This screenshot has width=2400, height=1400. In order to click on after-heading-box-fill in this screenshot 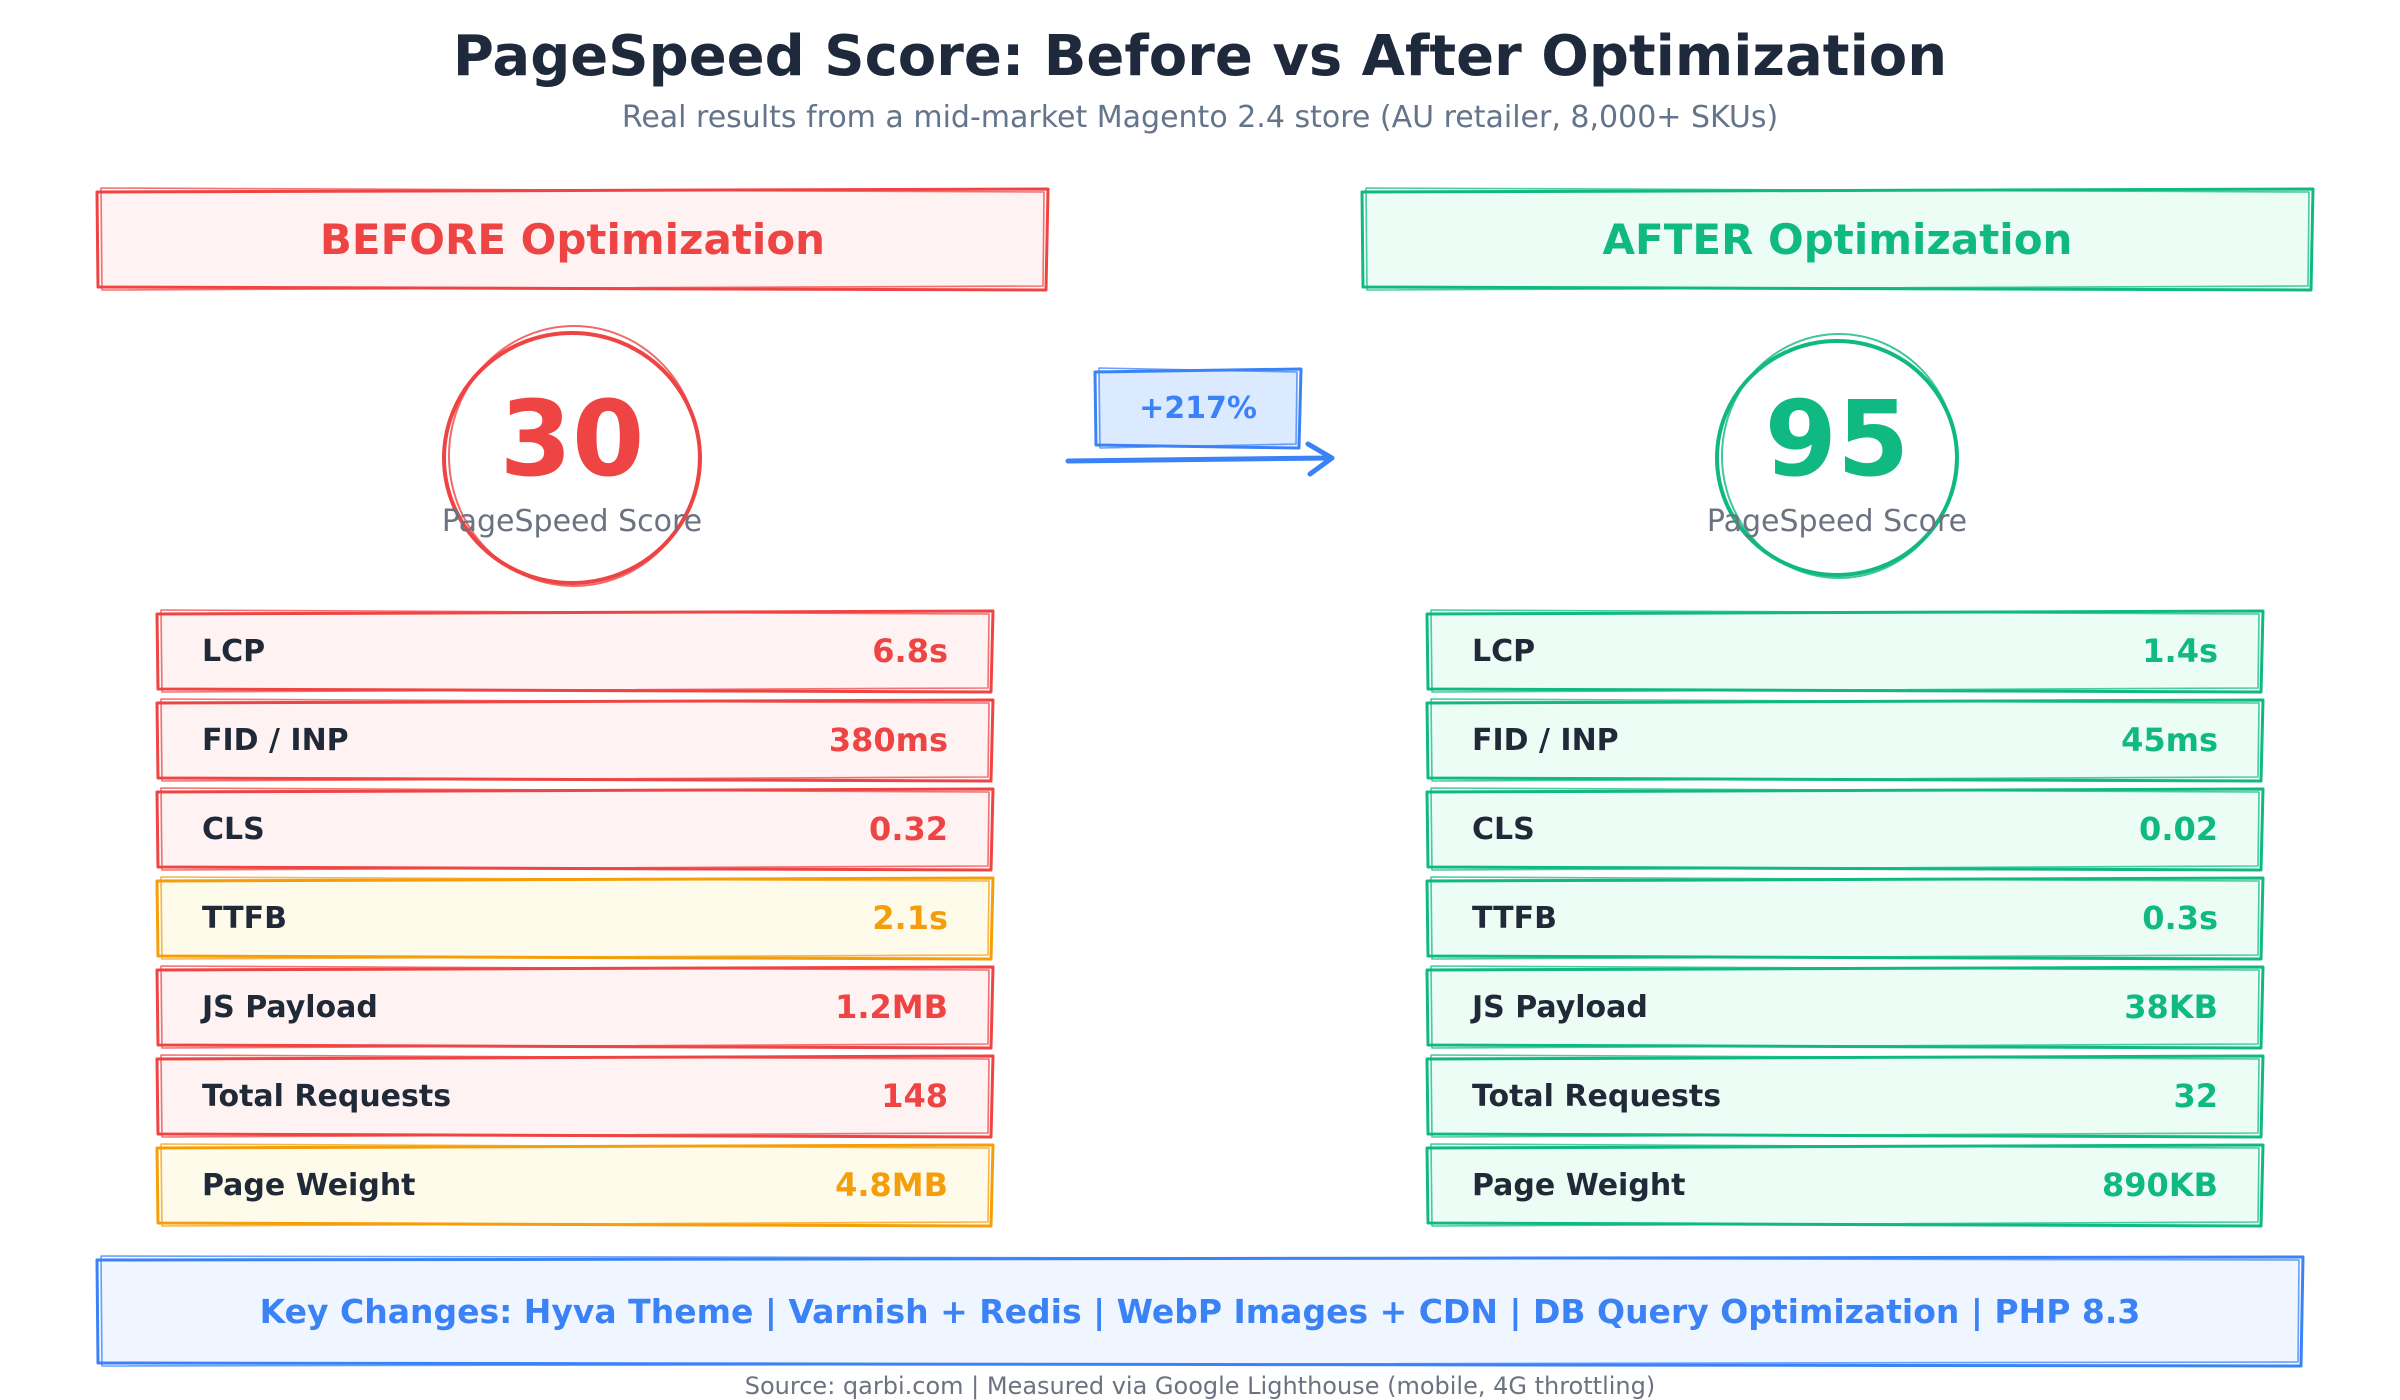, I will do `click(1837, 239)`.